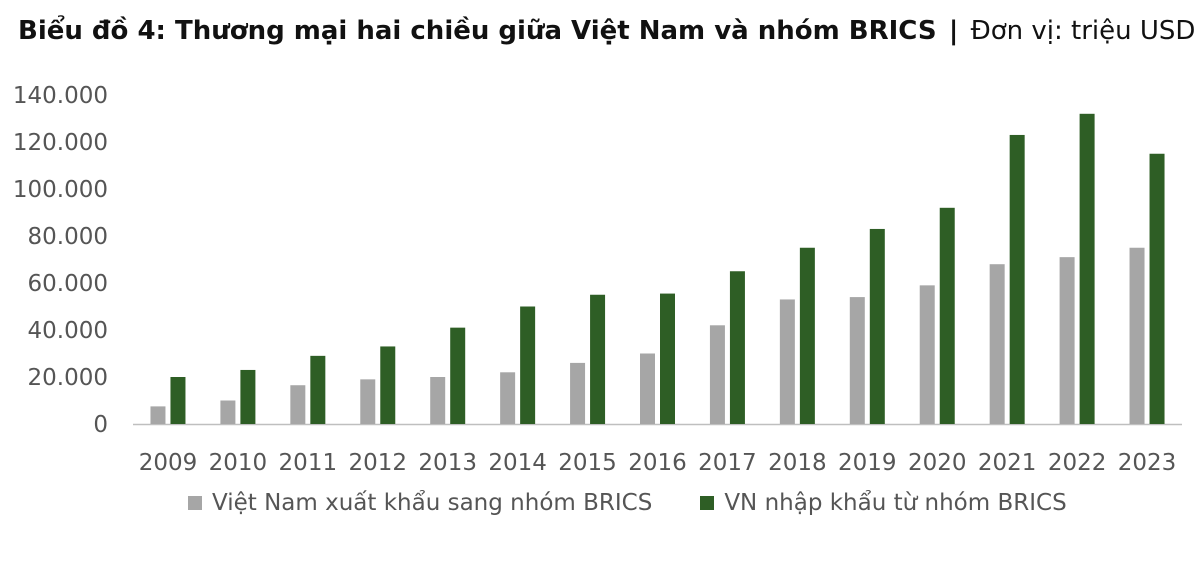 This screenshot has width=1200, height=563. I want to click on bar-import-2019, so click(877, 326).